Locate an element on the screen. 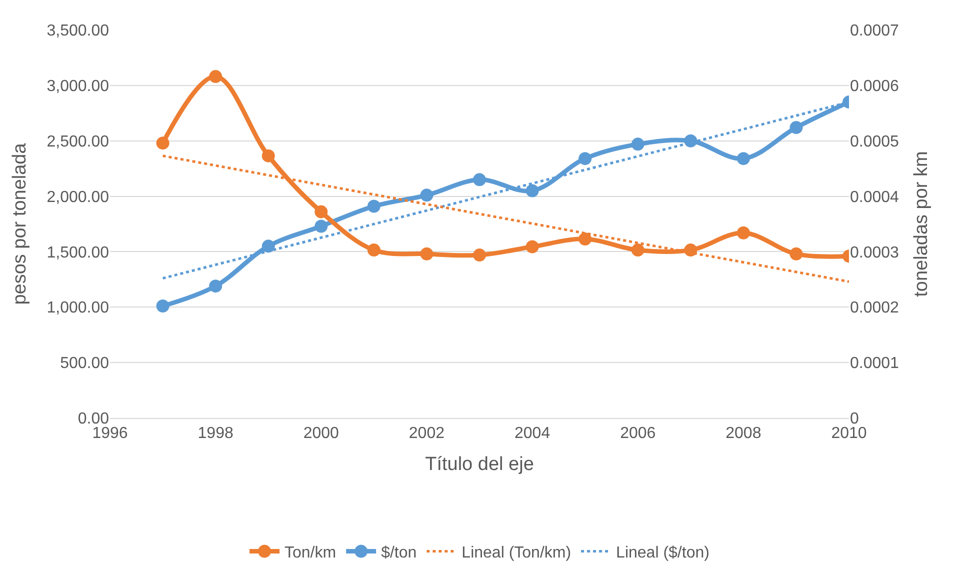 Image resolution: width=959 pixels, height=580 pixels. legend-label: Lineal ($/ton) is located at coordinates (663, 553).